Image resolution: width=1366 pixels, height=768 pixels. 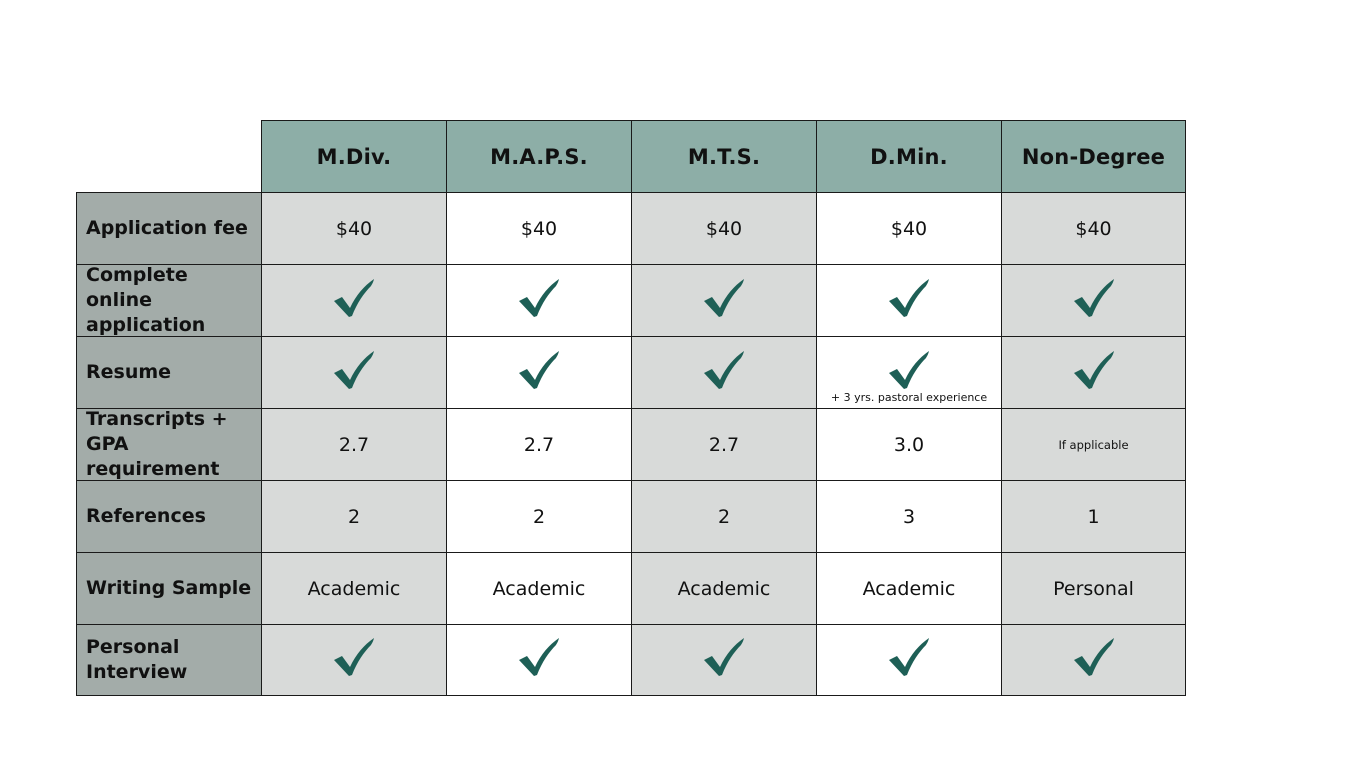 I want to click on column-header-d-min: D.Min., so click(x=908, y=156).